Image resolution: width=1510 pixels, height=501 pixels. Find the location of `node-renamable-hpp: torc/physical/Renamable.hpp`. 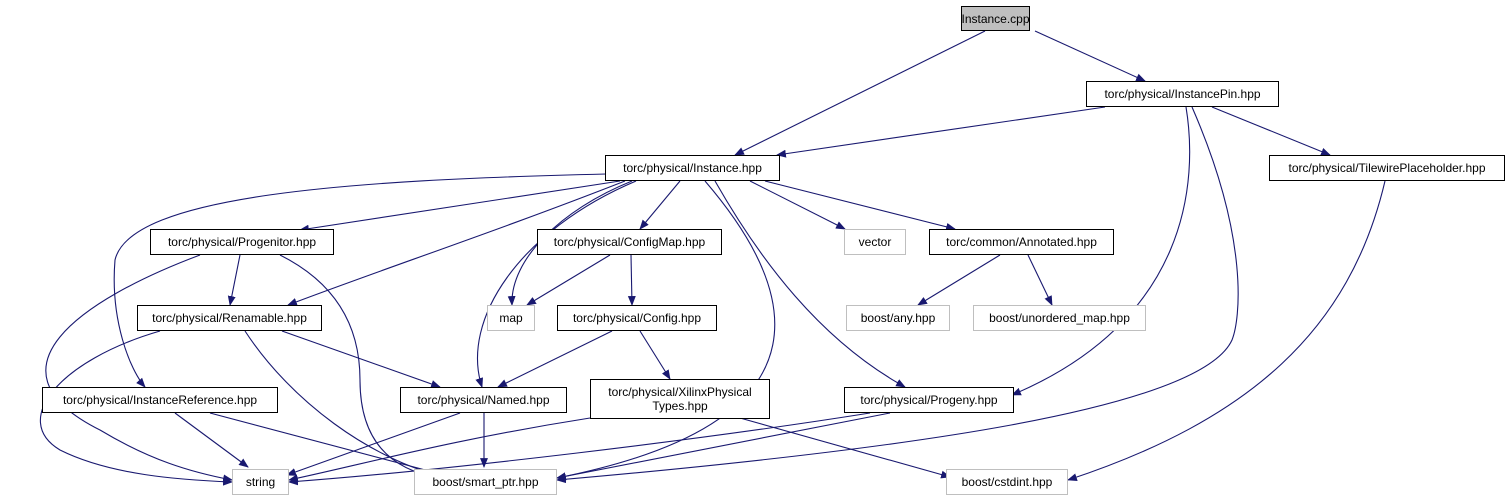

node-renamable-hpp: torc/physical/Renamable.hpp is located at coordinates (229, 318).